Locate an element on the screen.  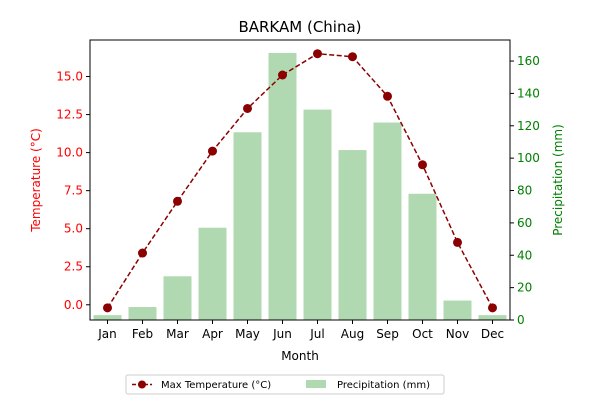
left-axis-tick-label: 2.5 is located at coordinates (73, 267).